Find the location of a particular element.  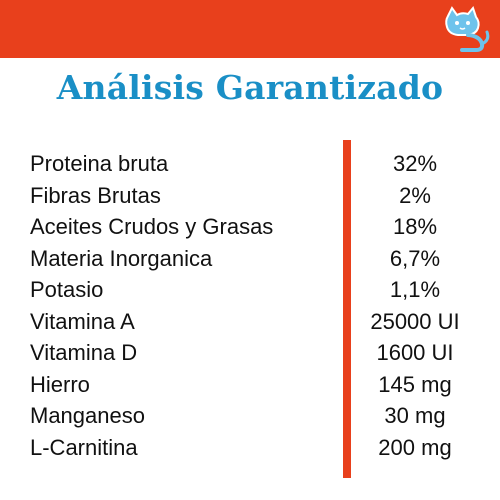

nutrient-value: 2% is located at coordinates (415, 195).